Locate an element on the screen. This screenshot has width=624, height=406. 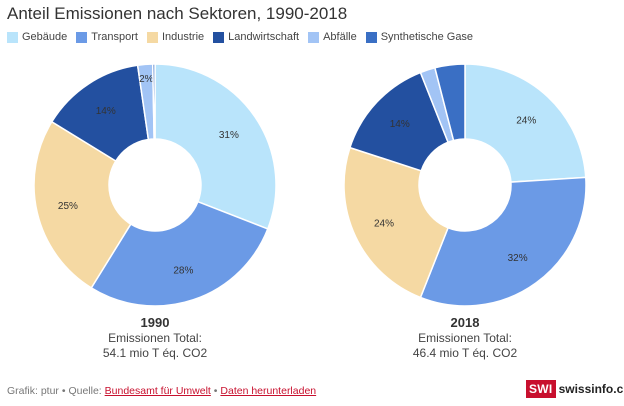
legend-label: Industrie is located at coordinates (183, 37).